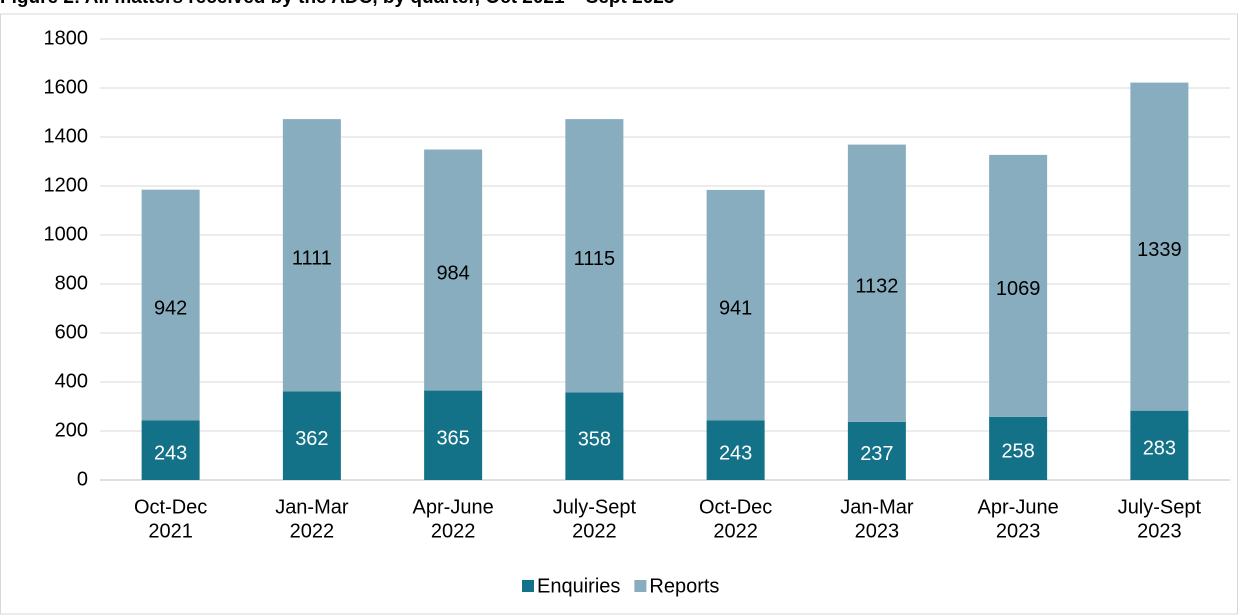  I want to click on data-label: 358, so click(594, 439).